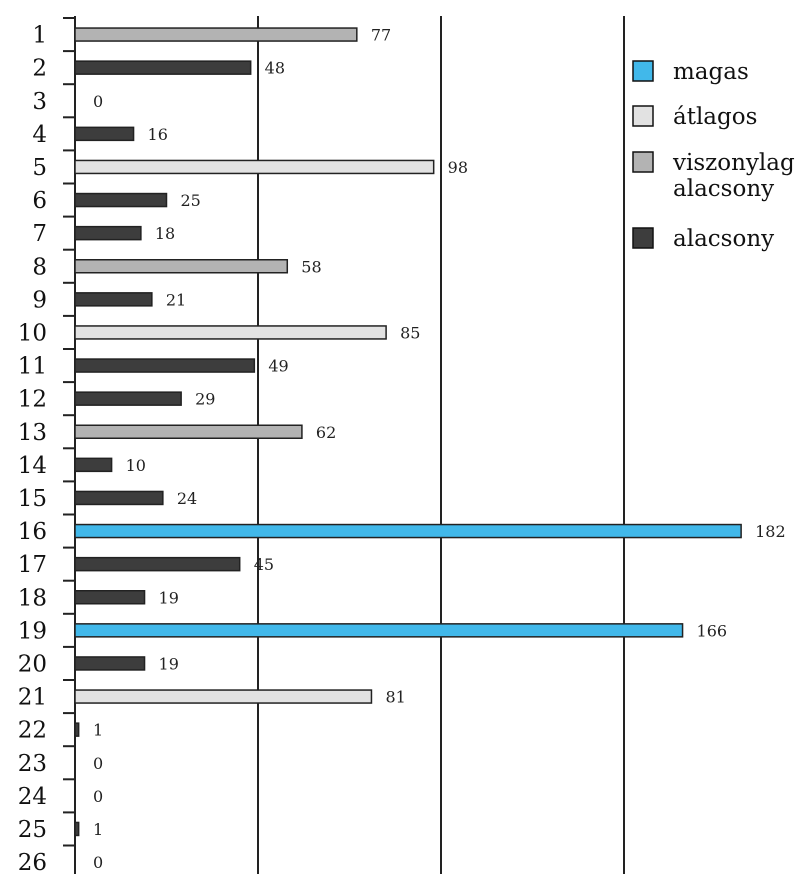 Image resolution: width=798 pixels, height=874 pixels. Describe the element at coordinates (98, 730) in the screenshot. I see `value-label-22: 1` at that location.